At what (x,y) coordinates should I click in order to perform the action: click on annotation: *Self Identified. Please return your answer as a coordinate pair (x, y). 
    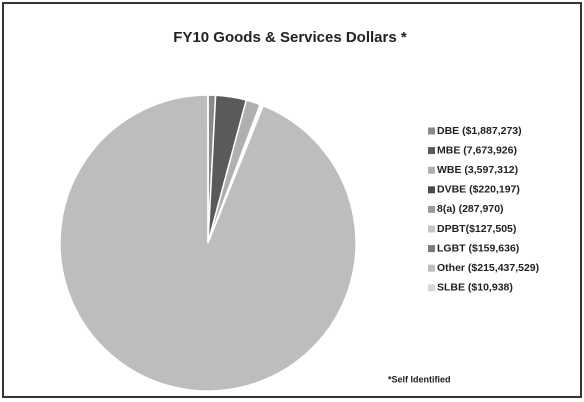
    Looking at the image, I should click on (419, 379).